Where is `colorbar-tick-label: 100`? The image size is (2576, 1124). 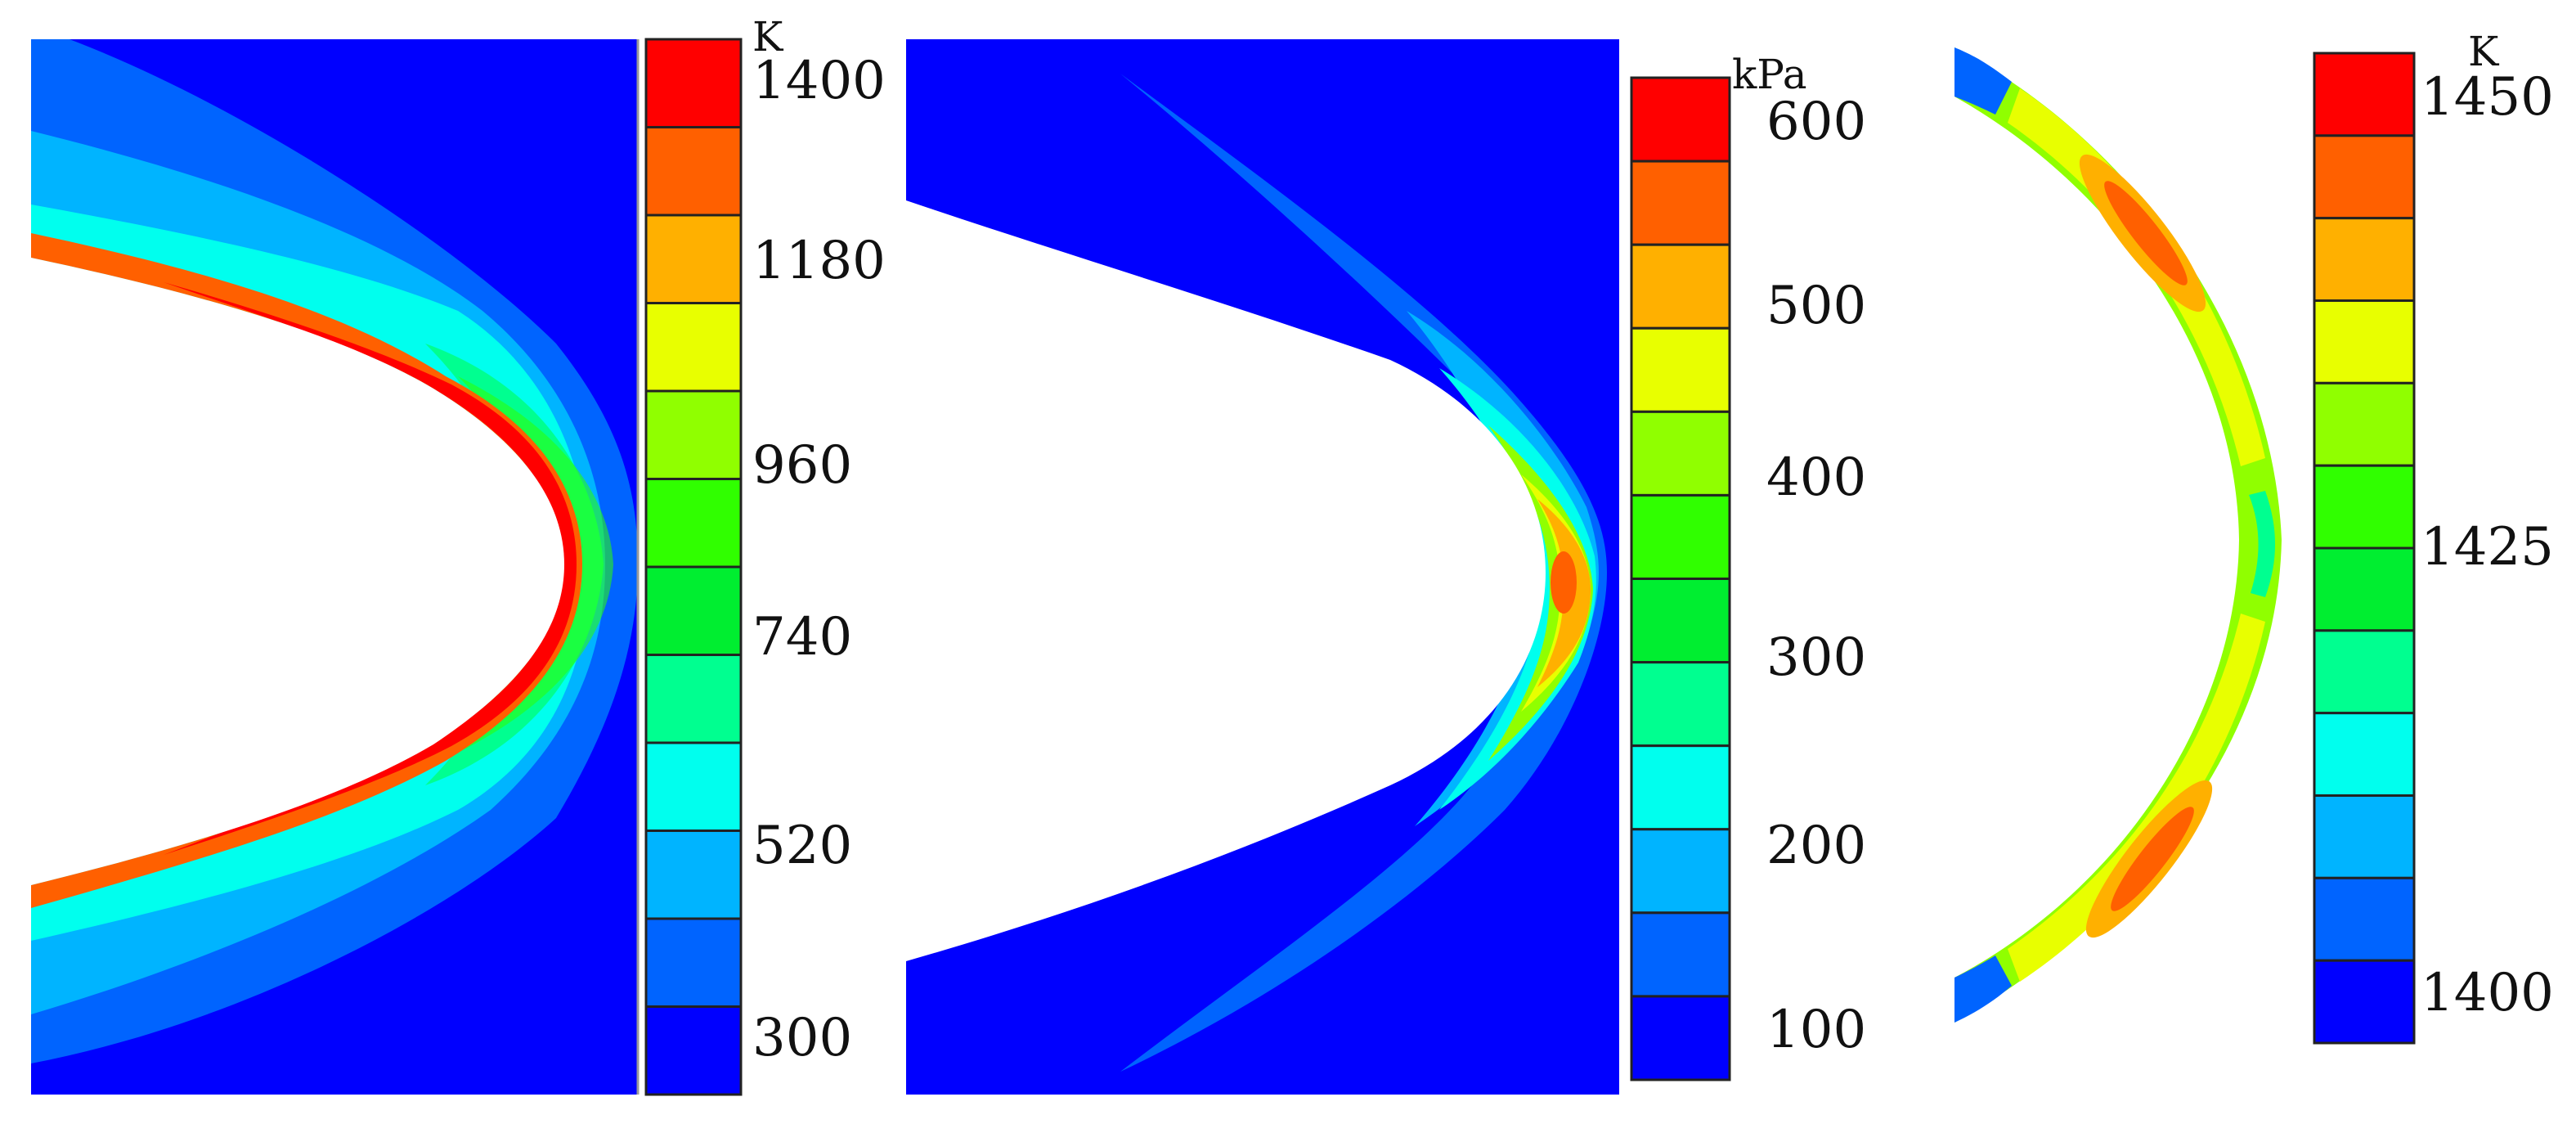
colorbar-tick-label: 100 is located at coordinates (1816, 1030).